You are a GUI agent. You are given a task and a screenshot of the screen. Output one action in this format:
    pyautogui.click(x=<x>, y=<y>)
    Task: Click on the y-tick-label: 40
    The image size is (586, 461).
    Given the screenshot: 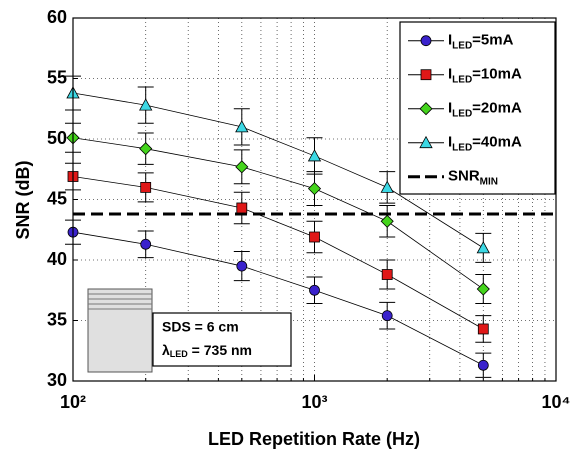 What is the action you would take?
    pyautogui.click(x=57, y=259)
    